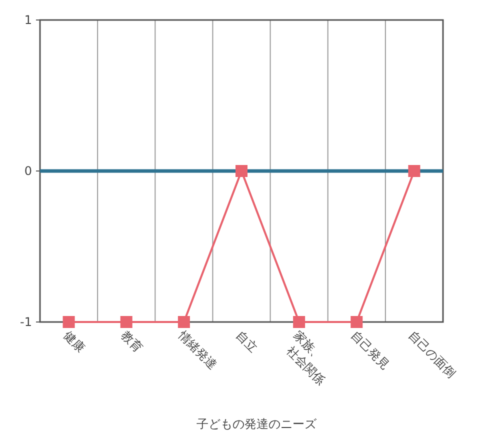  I want to click on x-tick-label: 健康, so click(74, 342).